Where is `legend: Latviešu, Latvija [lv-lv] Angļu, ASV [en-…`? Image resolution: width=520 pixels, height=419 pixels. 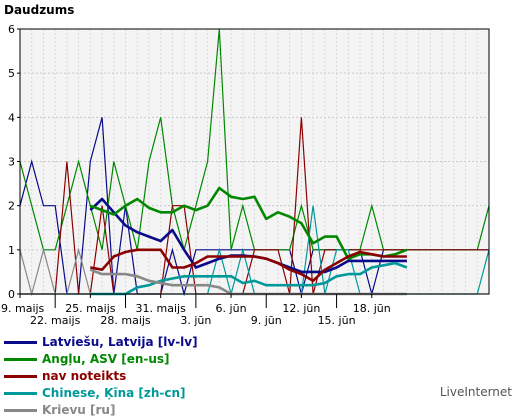
legend: Latviešu, Latvija [lv-lv] Angļu, ASV [en-… is located at coordinates (101, 376).